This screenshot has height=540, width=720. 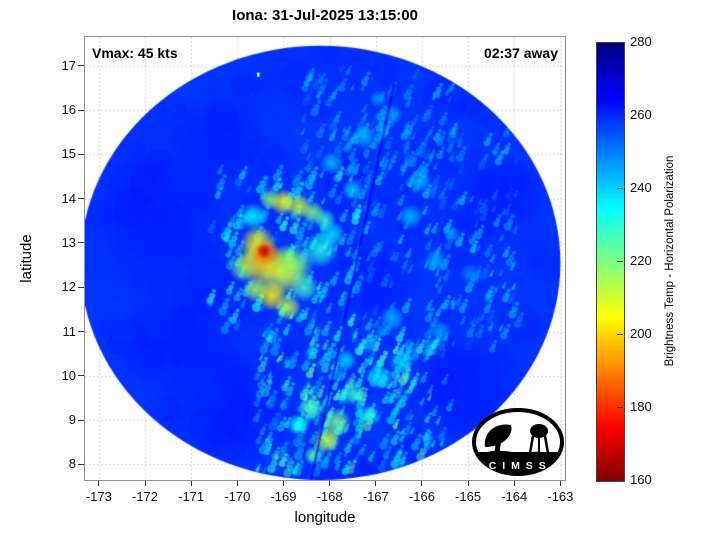 What do you see at coordinates (641, 41) in the screenshot?
I see `colorbar-tick-label: 280` at bounding box center [641, 41].